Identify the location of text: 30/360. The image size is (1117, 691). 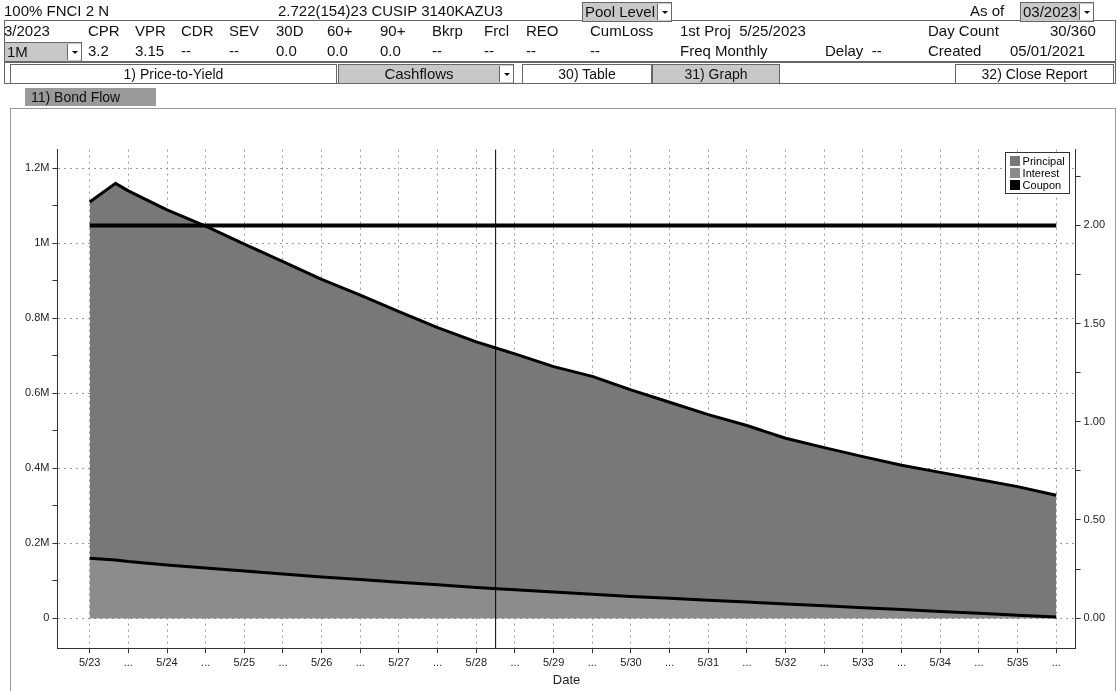
(1073, 31).